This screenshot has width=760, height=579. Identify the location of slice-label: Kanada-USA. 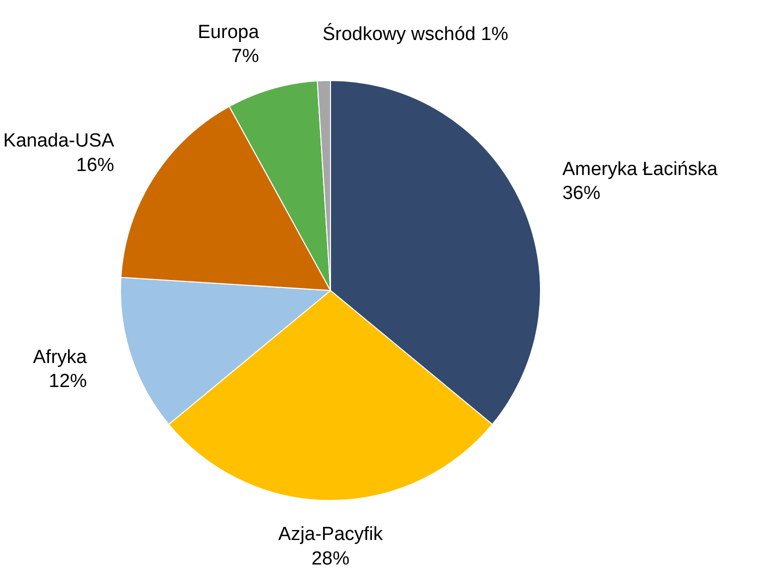
(59, 141).